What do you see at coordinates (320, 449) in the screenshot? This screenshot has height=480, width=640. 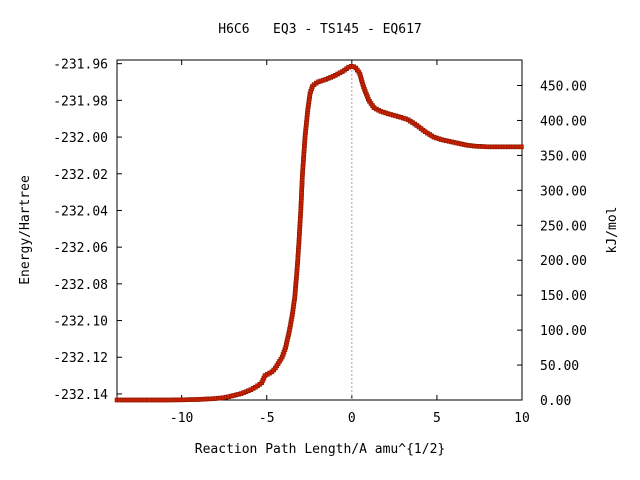 I see `x-axis-label: Reaction Path Length/A amu^{1/2}` at bounding box center [320, 449].